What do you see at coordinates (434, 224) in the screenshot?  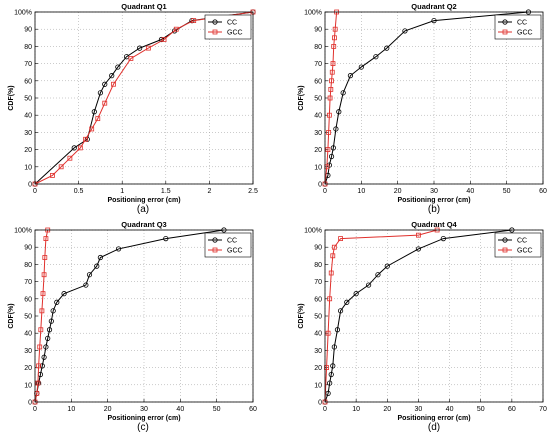 I see `chart-title: Quadrant Q4` at bounding box center [434, 224].